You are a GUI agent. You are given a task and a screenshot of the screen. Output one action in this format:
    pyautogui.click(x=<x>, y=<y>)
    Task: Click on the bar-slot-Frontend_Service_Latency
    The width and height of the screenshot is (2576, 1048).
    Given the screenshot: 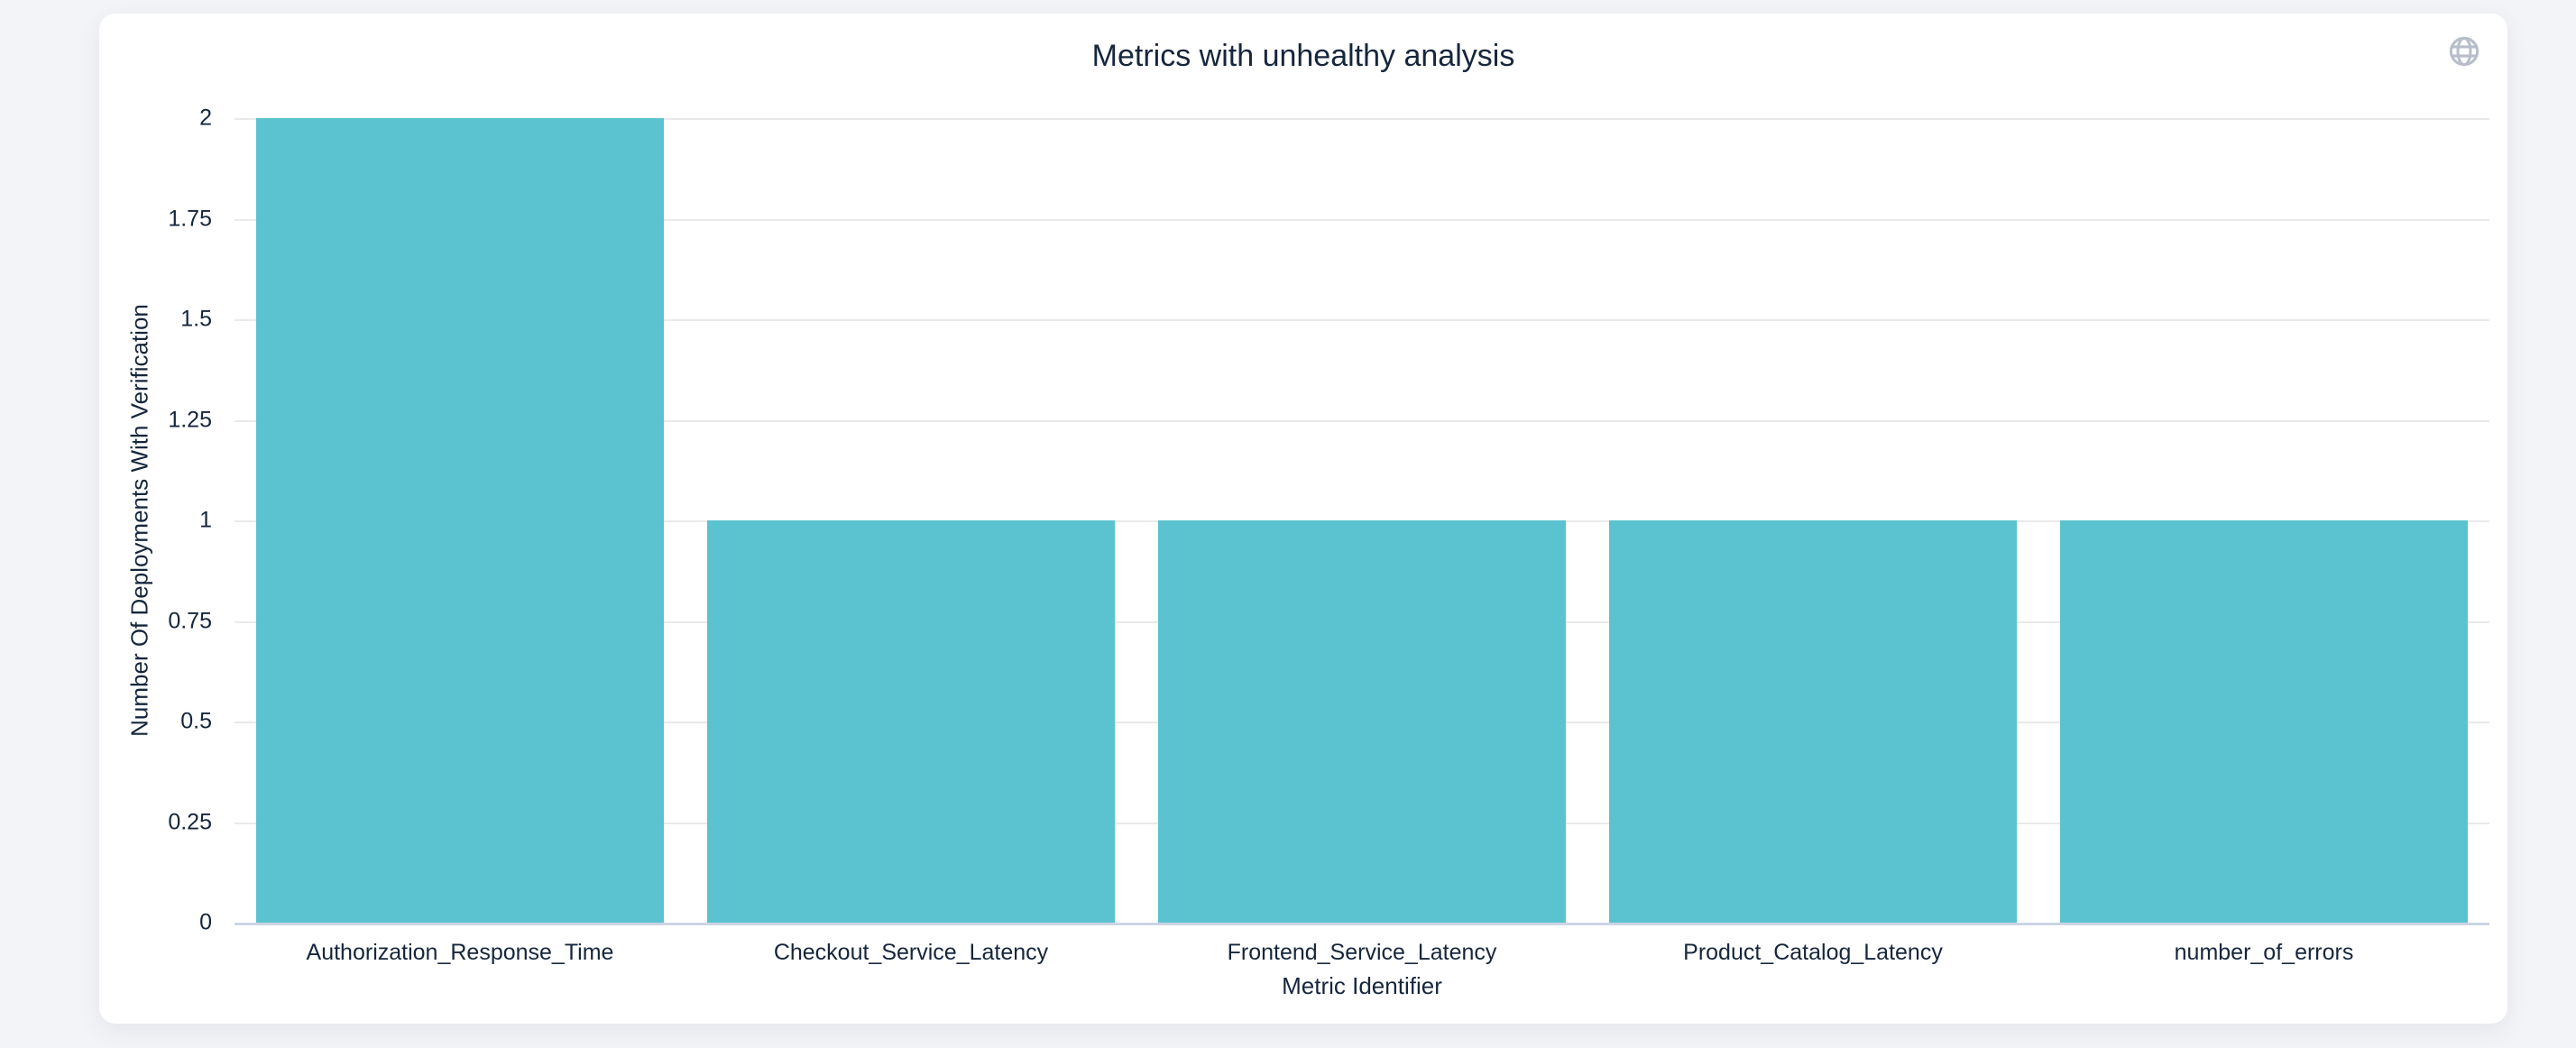 What is the action you would take?
    pyautogui.click(x=1362, y=520)
    